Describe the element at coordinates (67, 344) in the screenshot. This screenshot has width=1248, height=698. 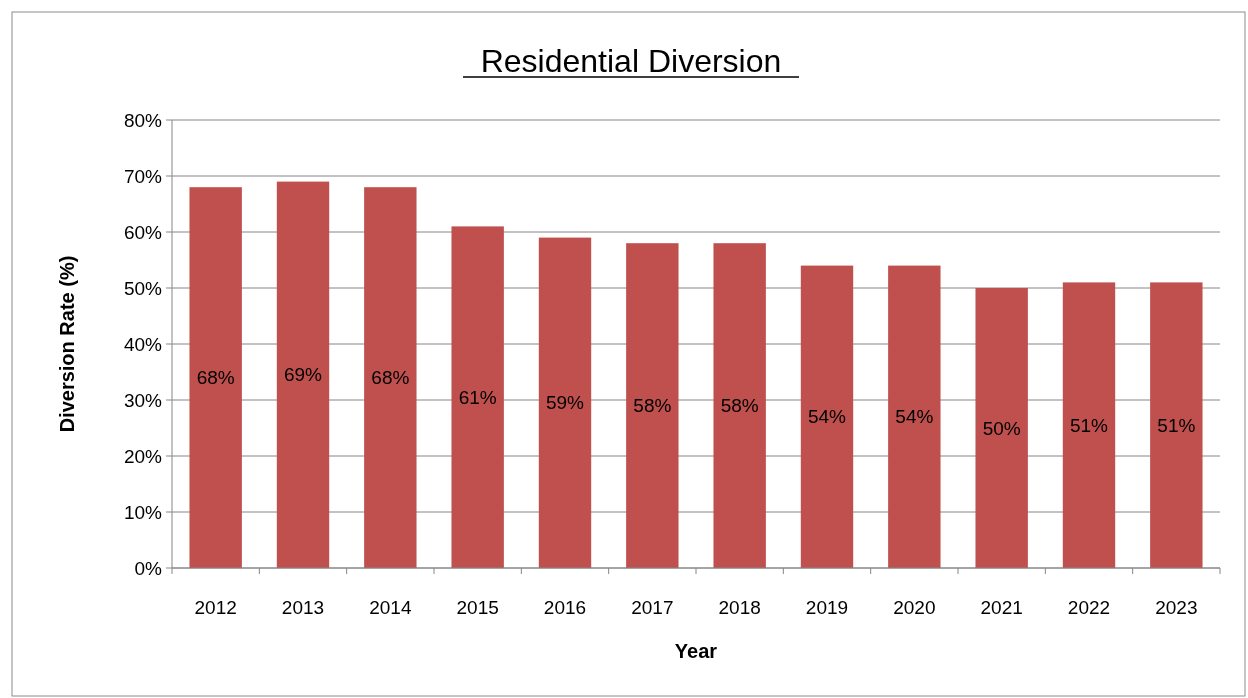
I see `y-axis-title: Diversion Rate (%)` at that location.